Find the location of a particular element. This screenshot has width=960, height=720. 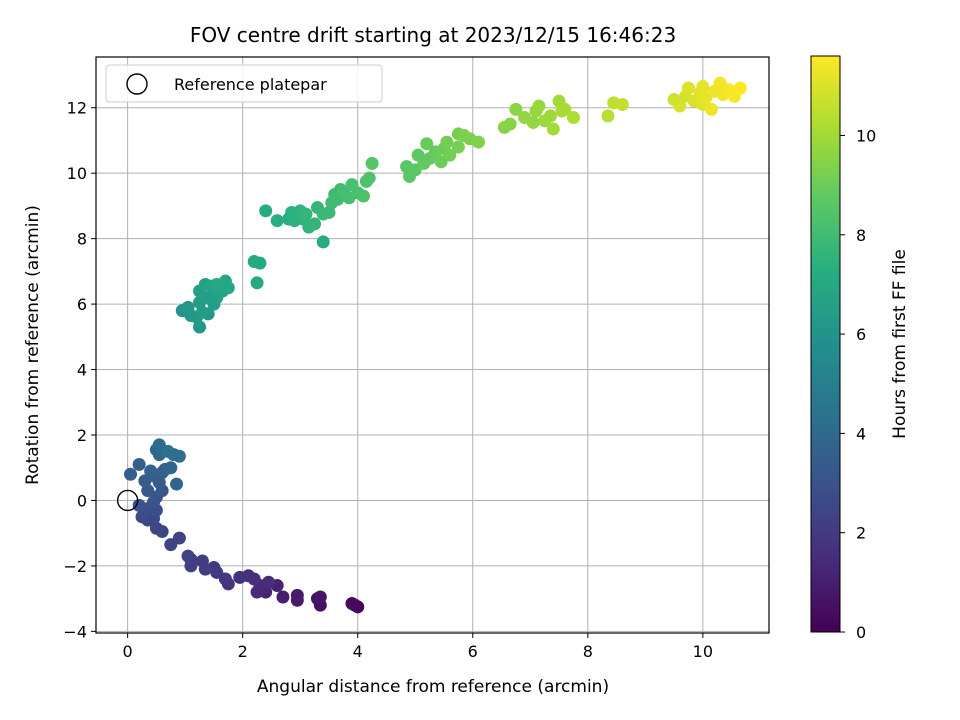

y-tick-label: −4 is located at coordinates (75, 631).